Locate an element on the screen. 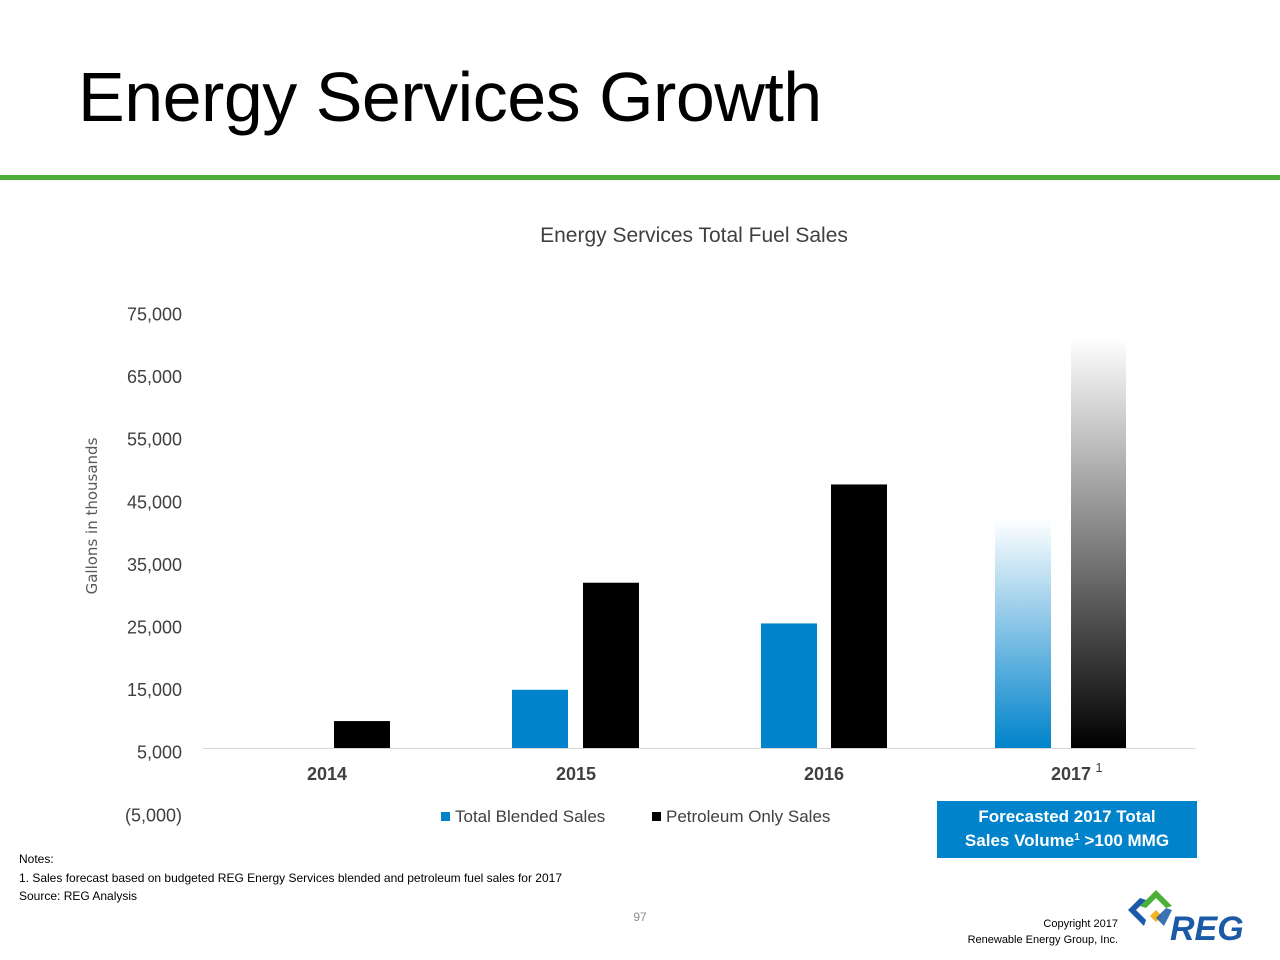 The width and height of the screenshot is (1280, 960). x-category-label: 2016 is located at coordinates (824, 774).